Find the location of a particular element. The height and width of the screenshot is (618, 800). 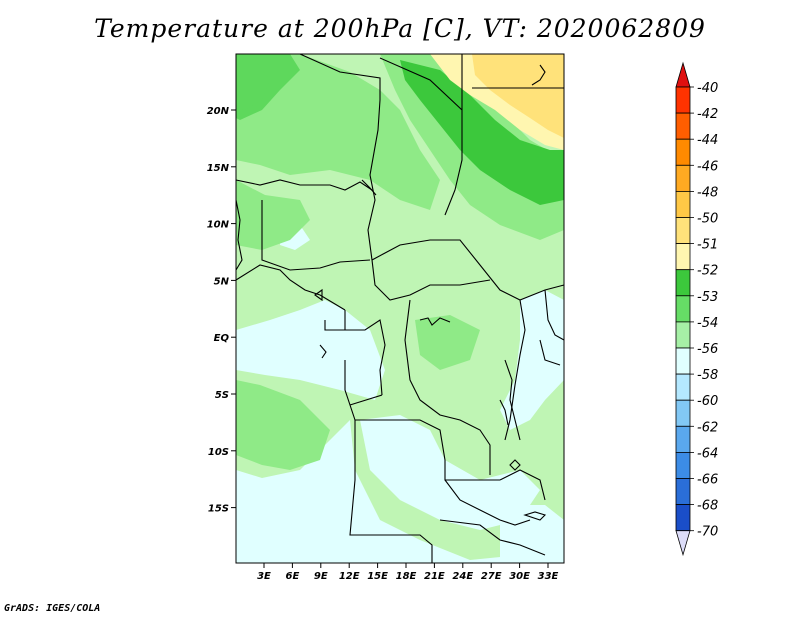

colorbar-label: -66 is located at coordinates (707, 480).